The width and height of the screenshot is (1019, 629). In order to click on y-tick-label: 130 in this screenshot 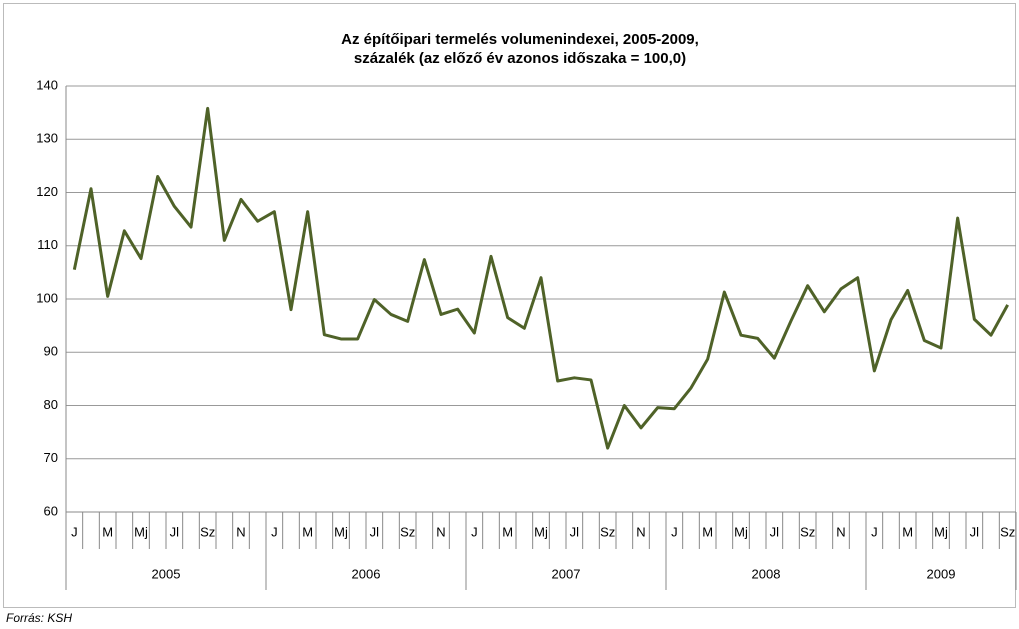, I will do `click(47, 138)`.